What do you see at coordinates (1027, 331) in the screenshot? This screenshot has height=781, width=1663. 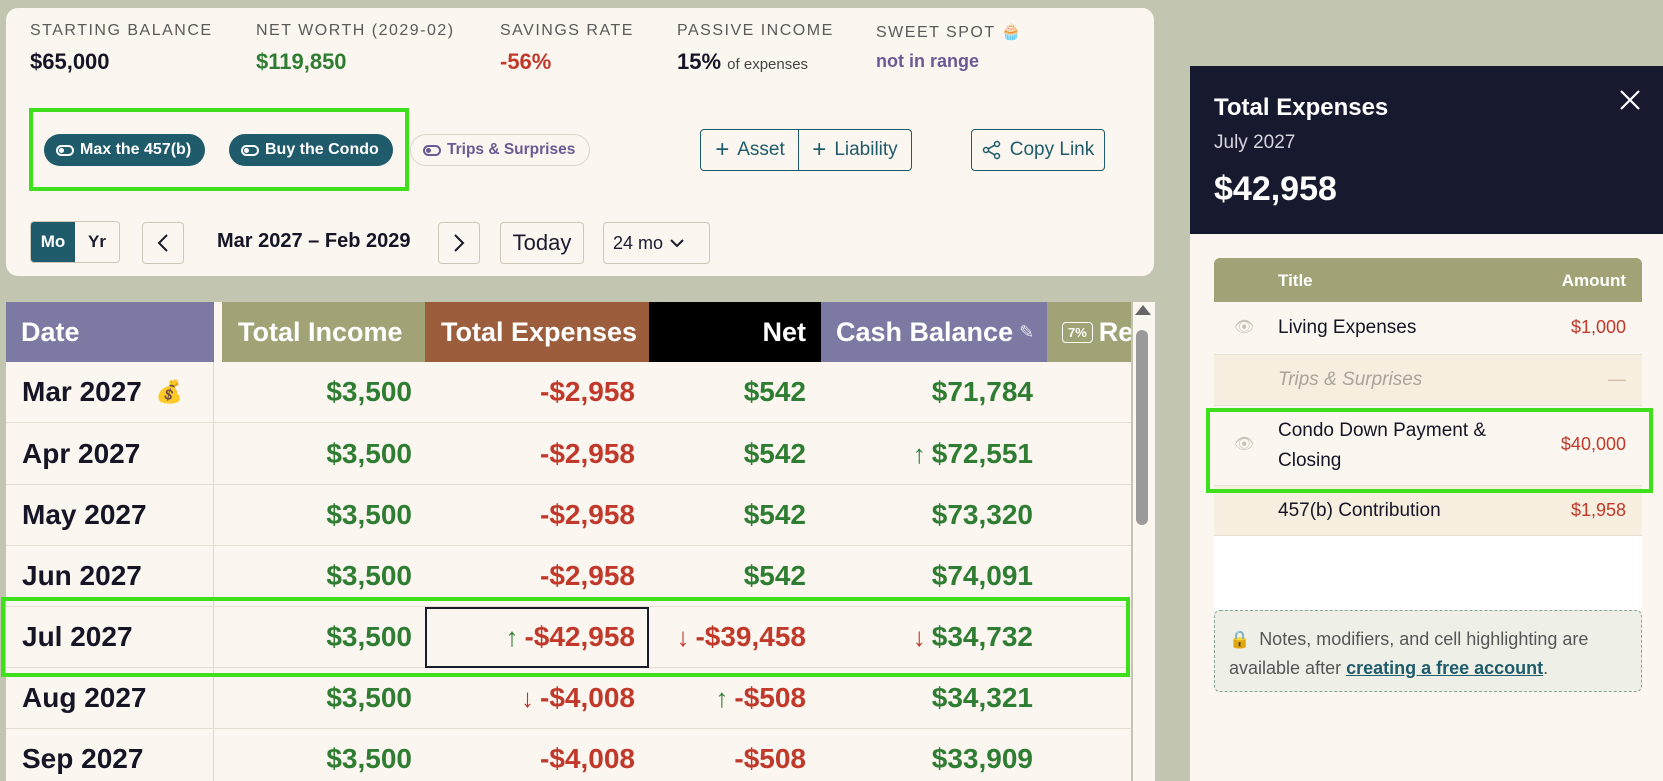 I see `pencil-icon: ✎` at bounding box center [1027, 331].